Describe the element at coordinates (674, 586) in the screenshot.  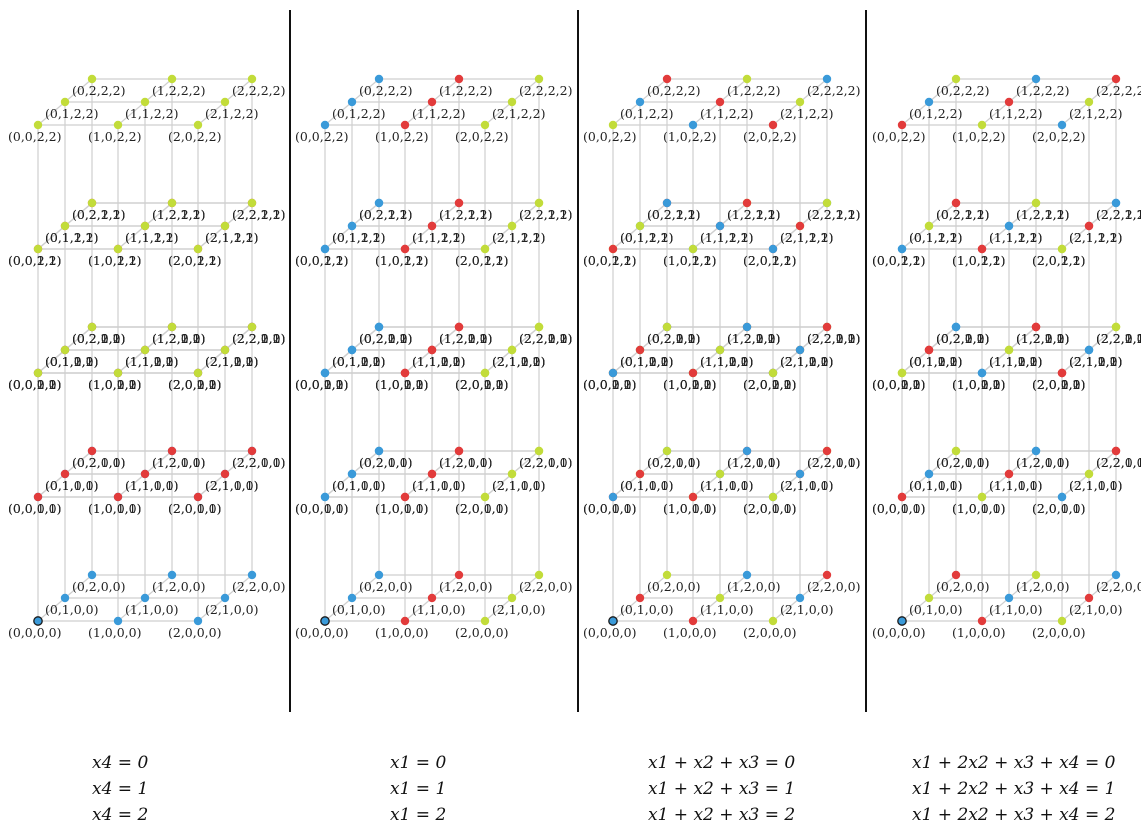
I see `point-label: (0,2,0,0)` at that location.